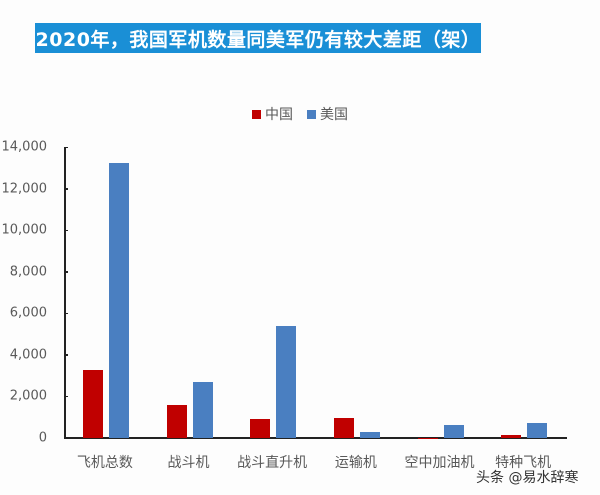  Describe the element at coordinates (28, 313) in the screenshot. I see `y-tick-label: 6,000` at that location.